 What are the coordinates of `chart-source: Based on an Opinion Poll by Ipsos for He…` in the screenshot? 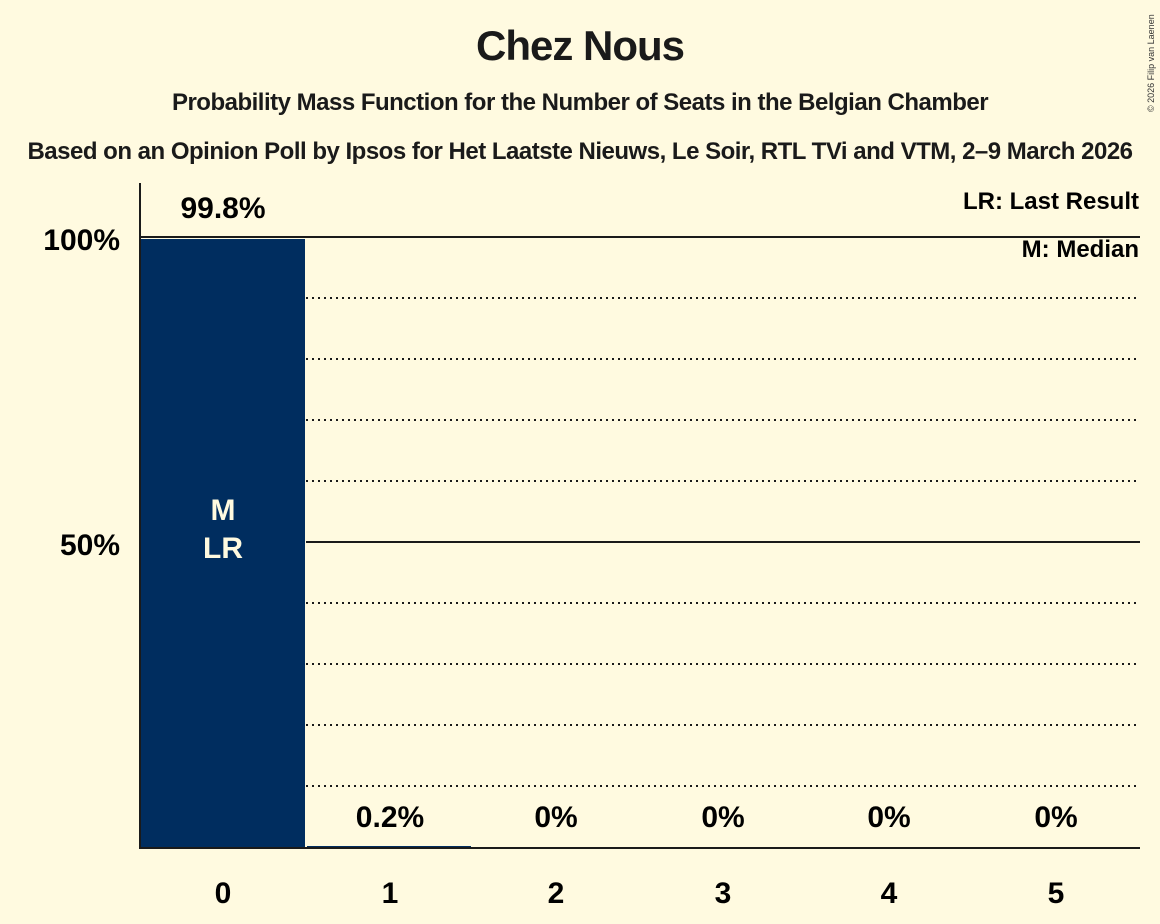 It's located at (580, 151).